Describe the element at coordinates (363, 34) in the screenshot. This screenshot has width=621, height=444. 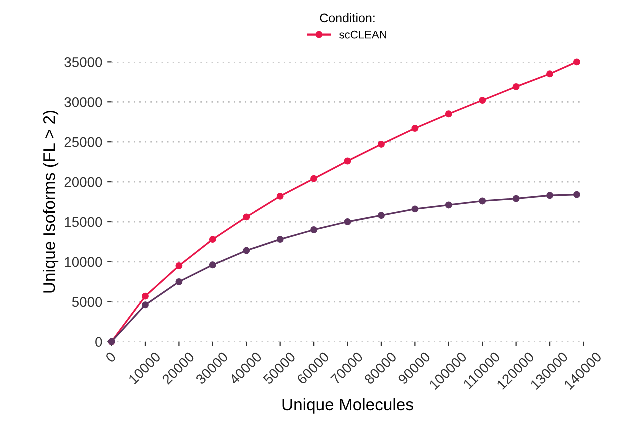
I see `legend-label: scCLEAN` at that location.